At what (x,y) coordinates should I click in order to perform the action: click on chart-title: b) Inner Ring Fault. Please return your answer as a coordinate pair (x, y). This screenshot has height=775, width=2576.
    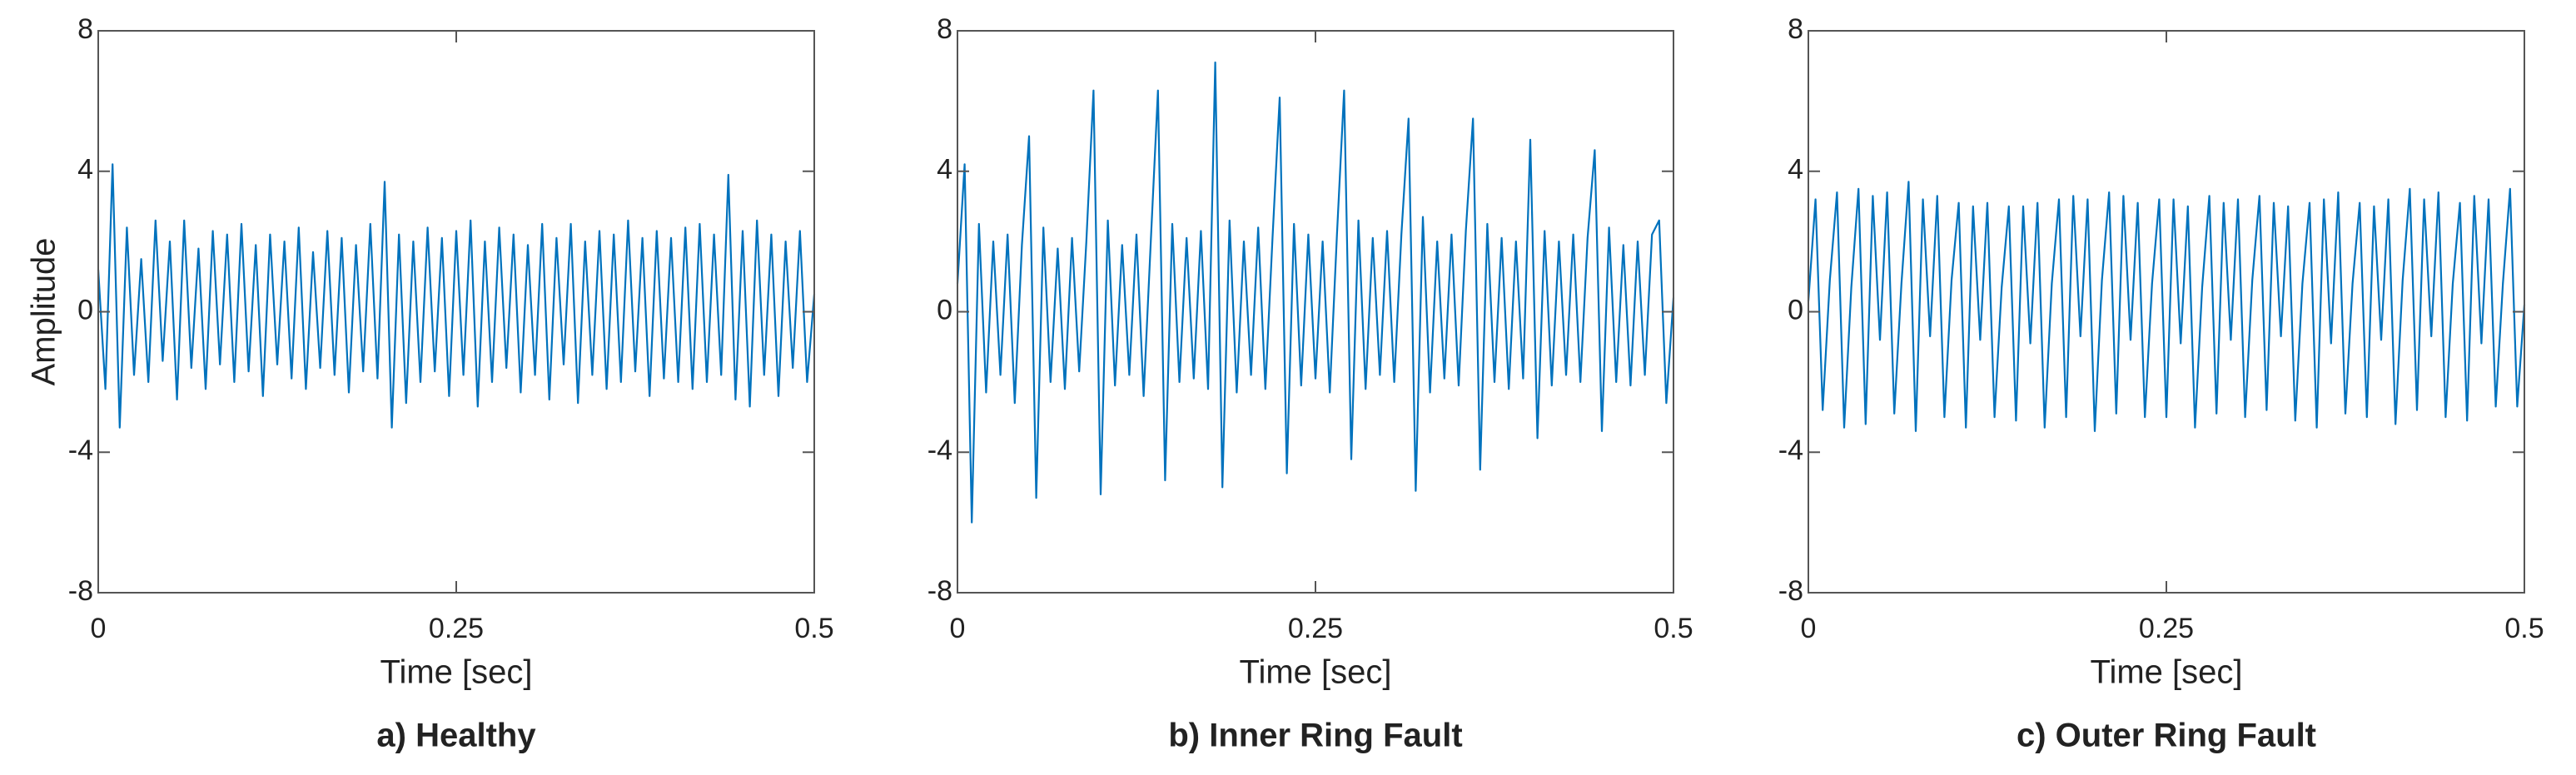
    Looking at the image, I should click on (1315, 736).